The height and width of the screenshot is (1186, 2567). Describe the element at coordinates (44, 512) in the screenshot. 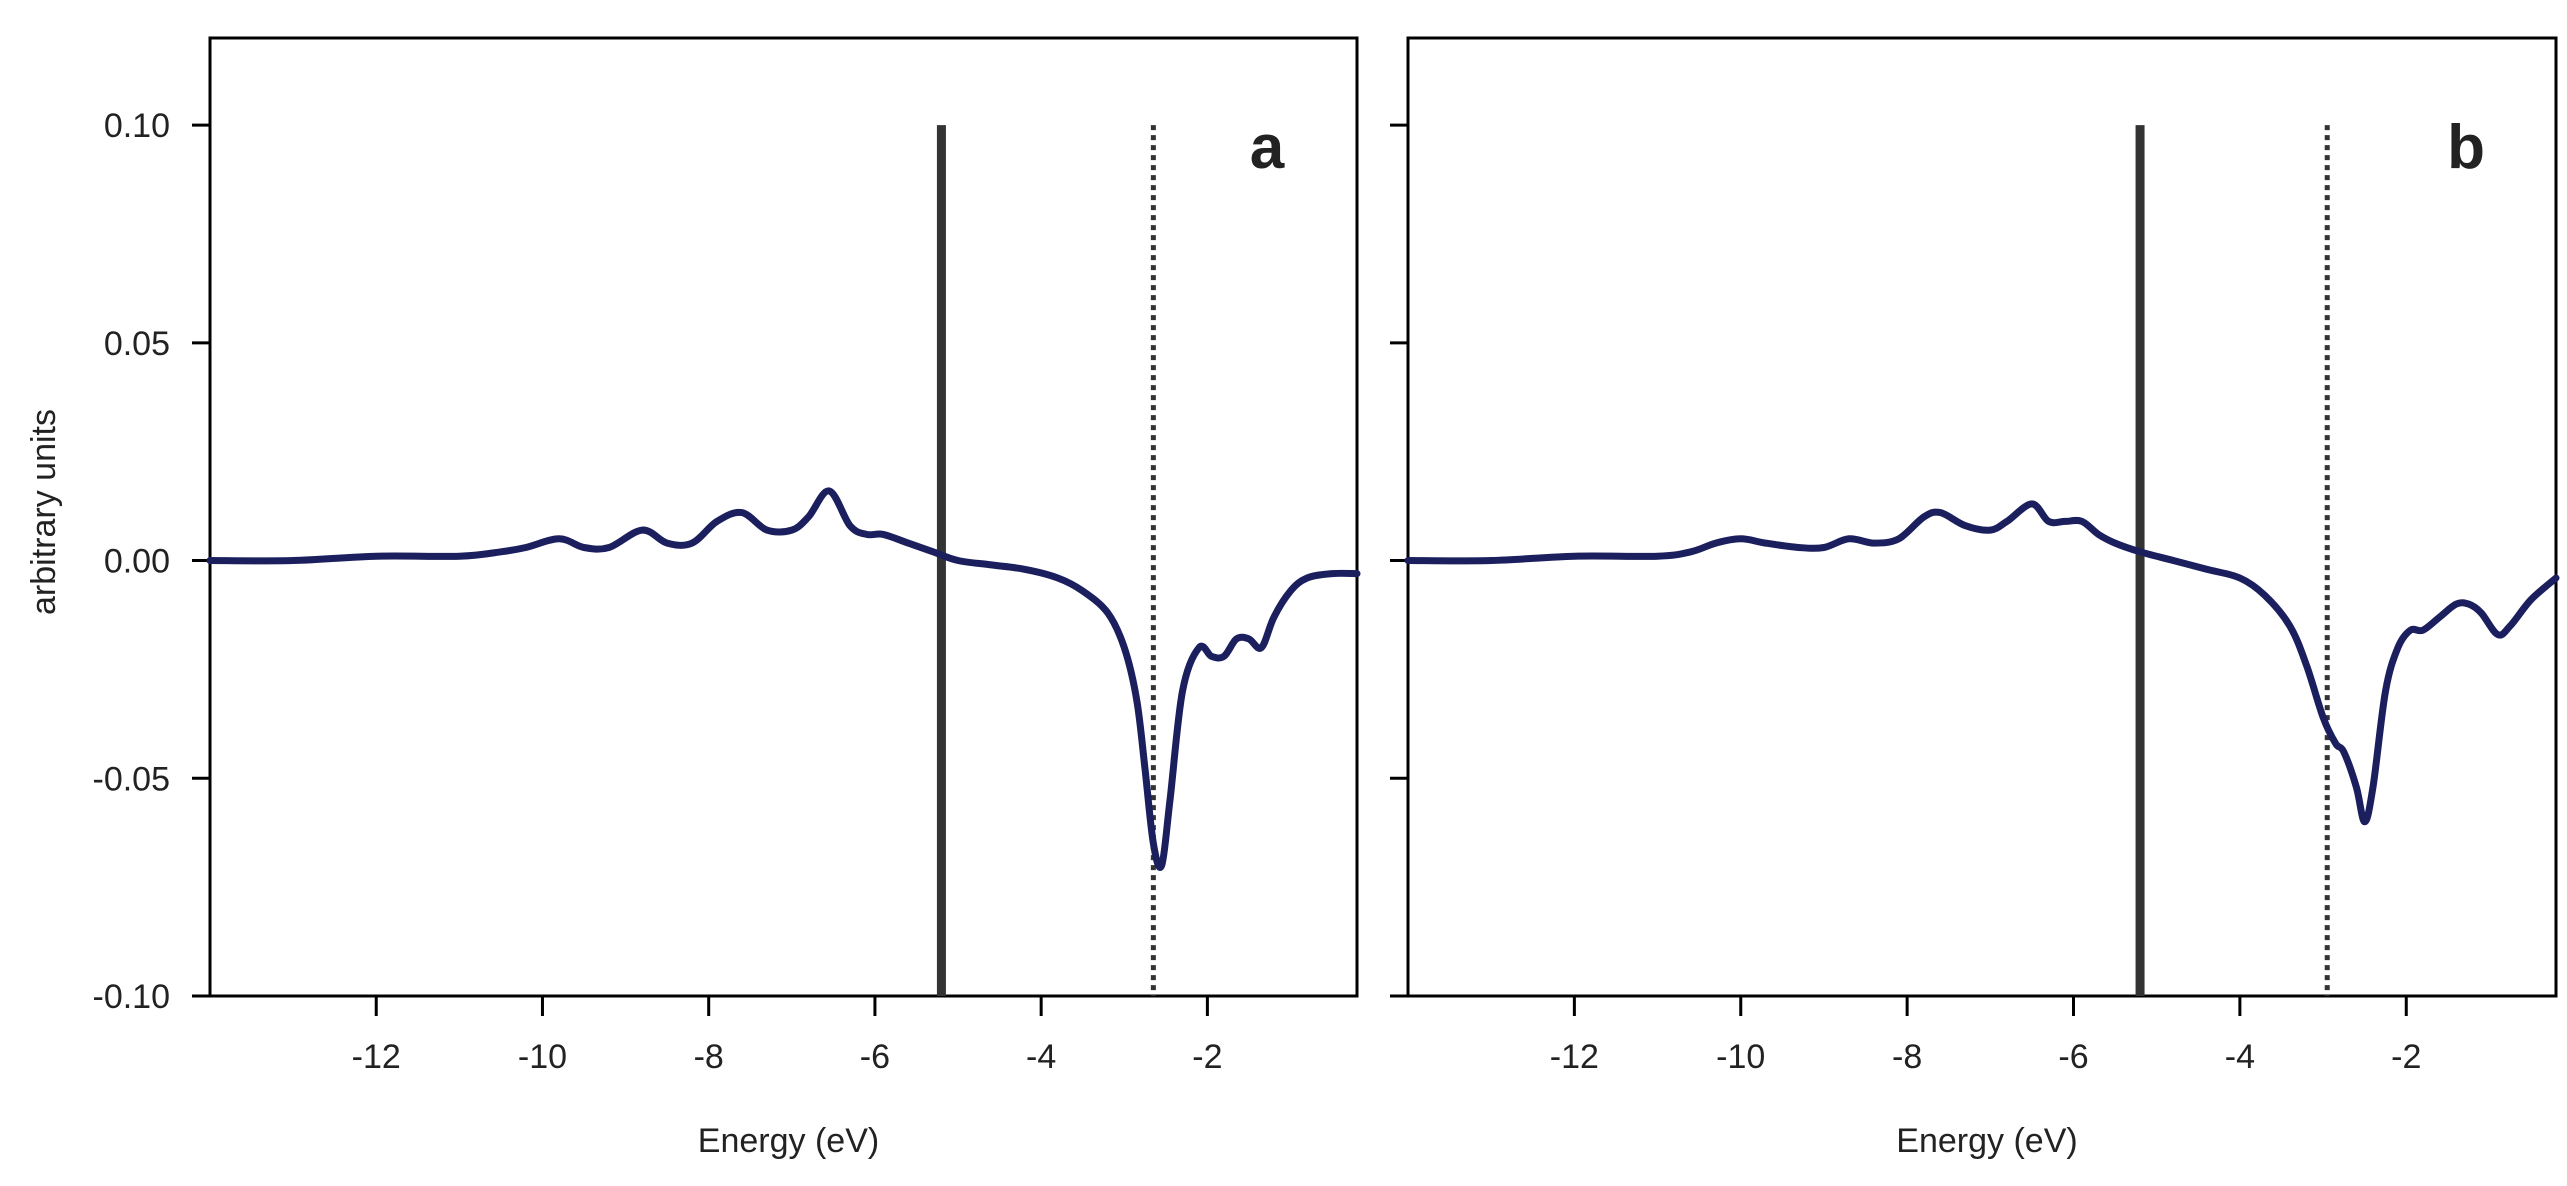

I see `y-axis-label: arbitrary units` at that location.